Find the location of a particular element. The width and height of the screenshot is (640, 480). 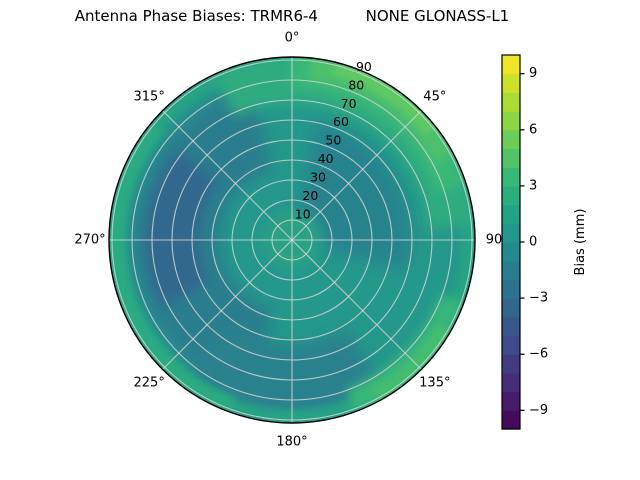

colorbar-ticks: 9 6 3 0 −3 −6 −9 is located at coordinates (534, 242).